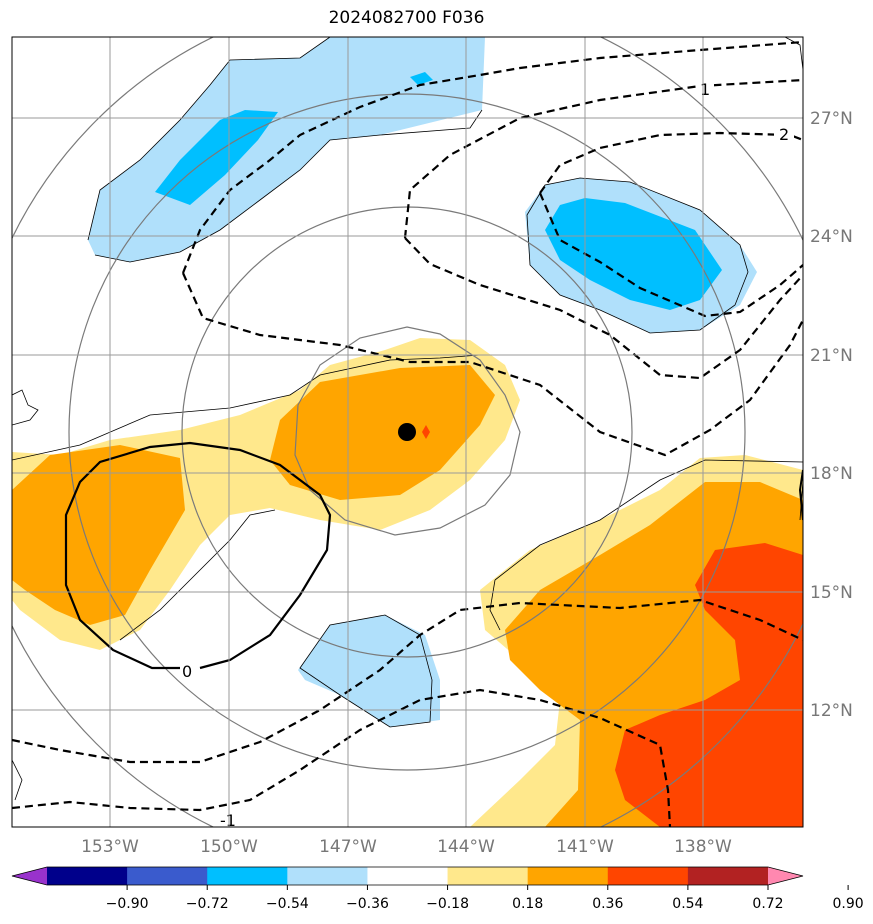 The height and width of the screenshot is (924, 873). What do you see at coordinates (198, 555) in the screenshot?
I see `zero-contour` at bounding box center [198, 555].